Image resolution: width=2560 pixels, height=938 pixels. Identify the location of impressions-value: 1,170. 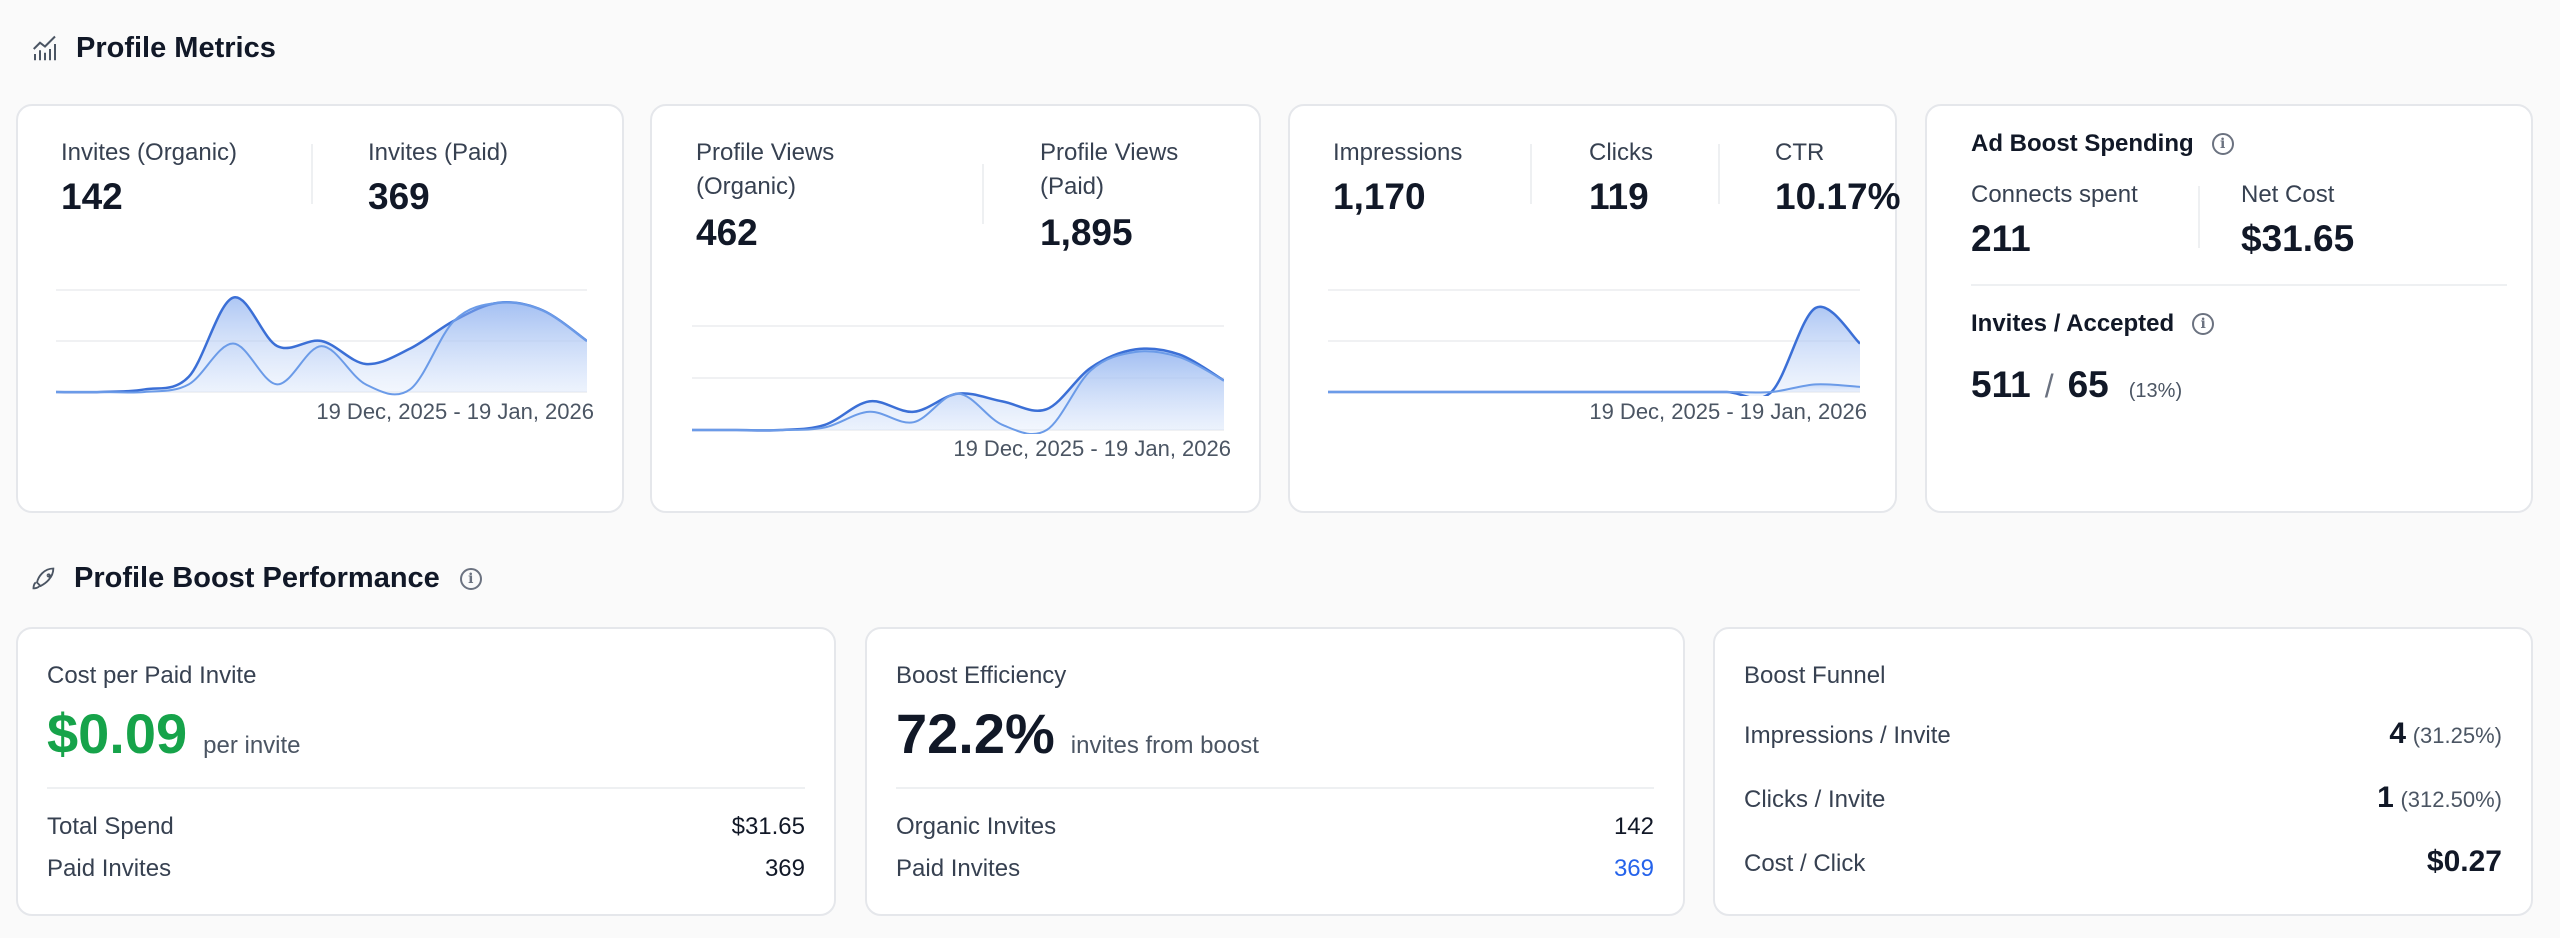
(1379, 196).